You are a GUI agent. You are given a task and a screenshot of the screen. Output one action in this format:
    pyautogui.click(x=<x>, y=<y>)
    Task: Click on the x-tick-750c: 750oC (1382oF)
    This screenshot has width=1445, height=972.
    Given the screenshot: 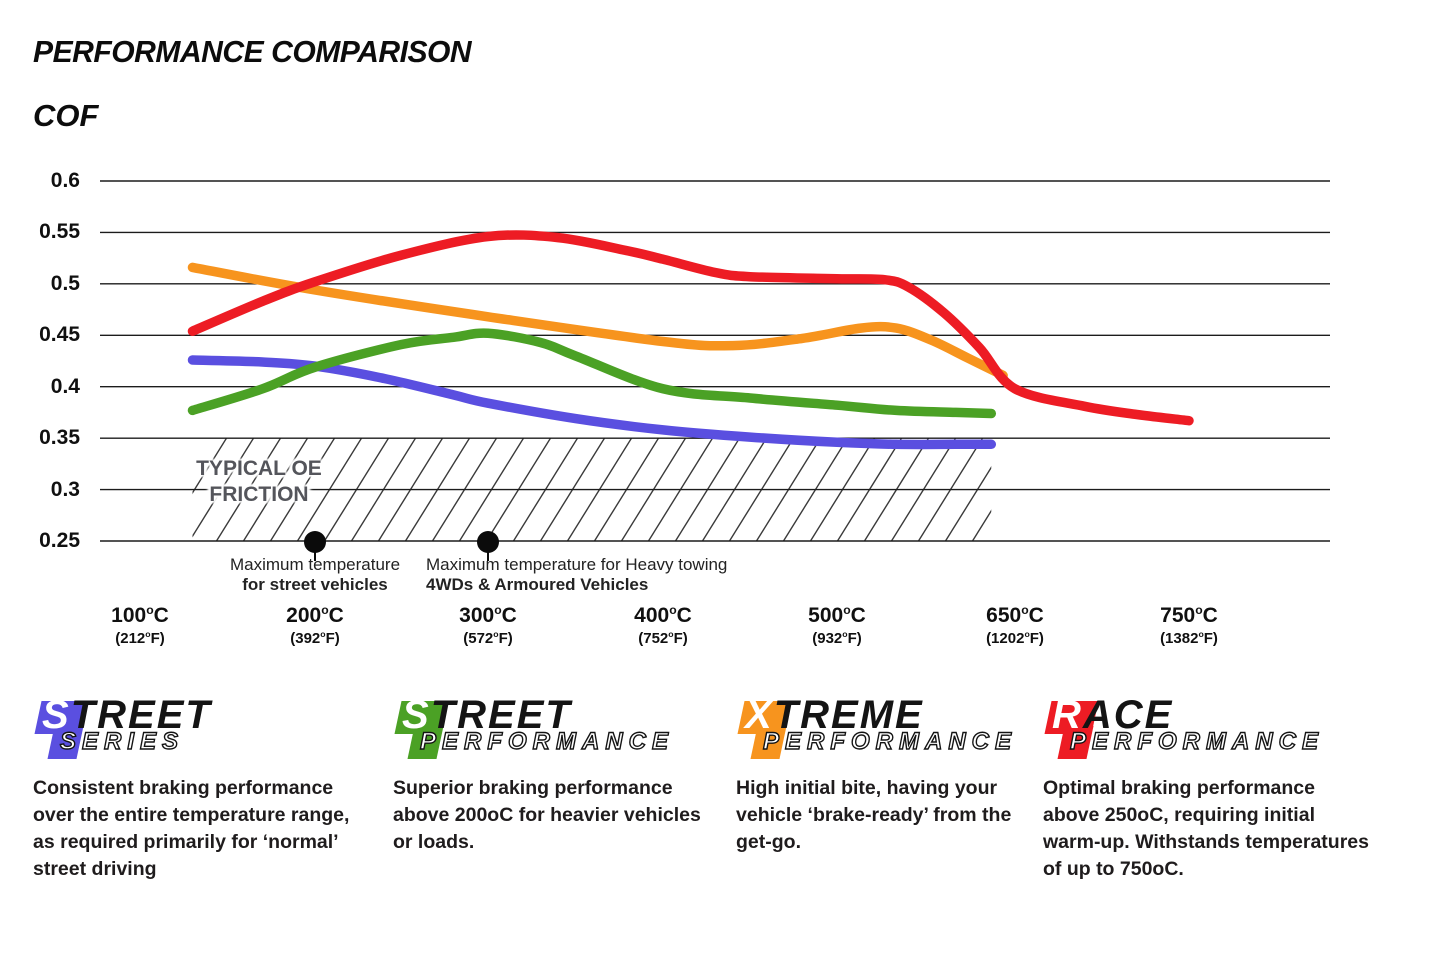 What is the action you would take?
    pyautogui.click(x=1189, y=626)
    